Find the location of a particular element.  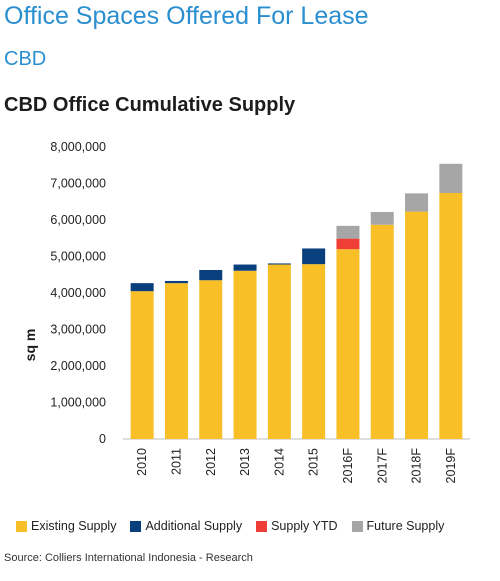

y-tick-label: 4,000,000 is located at coordinates (78, 293).